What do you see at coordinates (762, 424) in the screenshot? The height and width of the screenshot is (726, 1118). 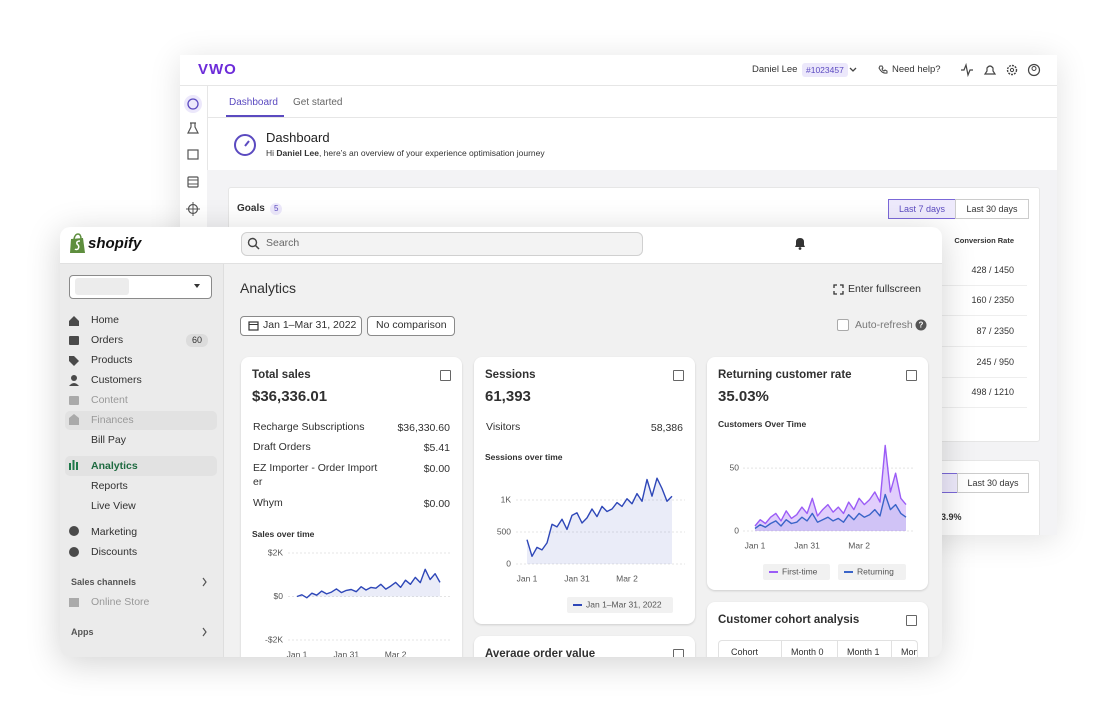 I see `chart-title: Customers Over Time` at bounding box center [762, 424].